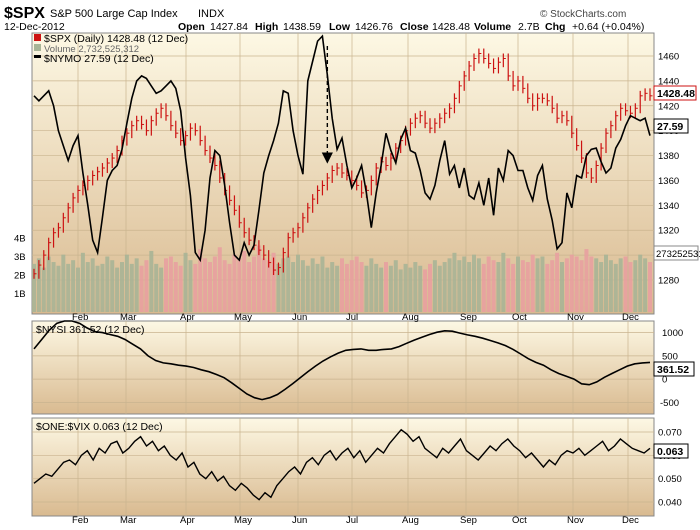 The width and height of the screenshot is (700, 530). Describe the element at coordinates (673, 370) in the screenshot. I see `nysi-last-value: 361.52` at that location.